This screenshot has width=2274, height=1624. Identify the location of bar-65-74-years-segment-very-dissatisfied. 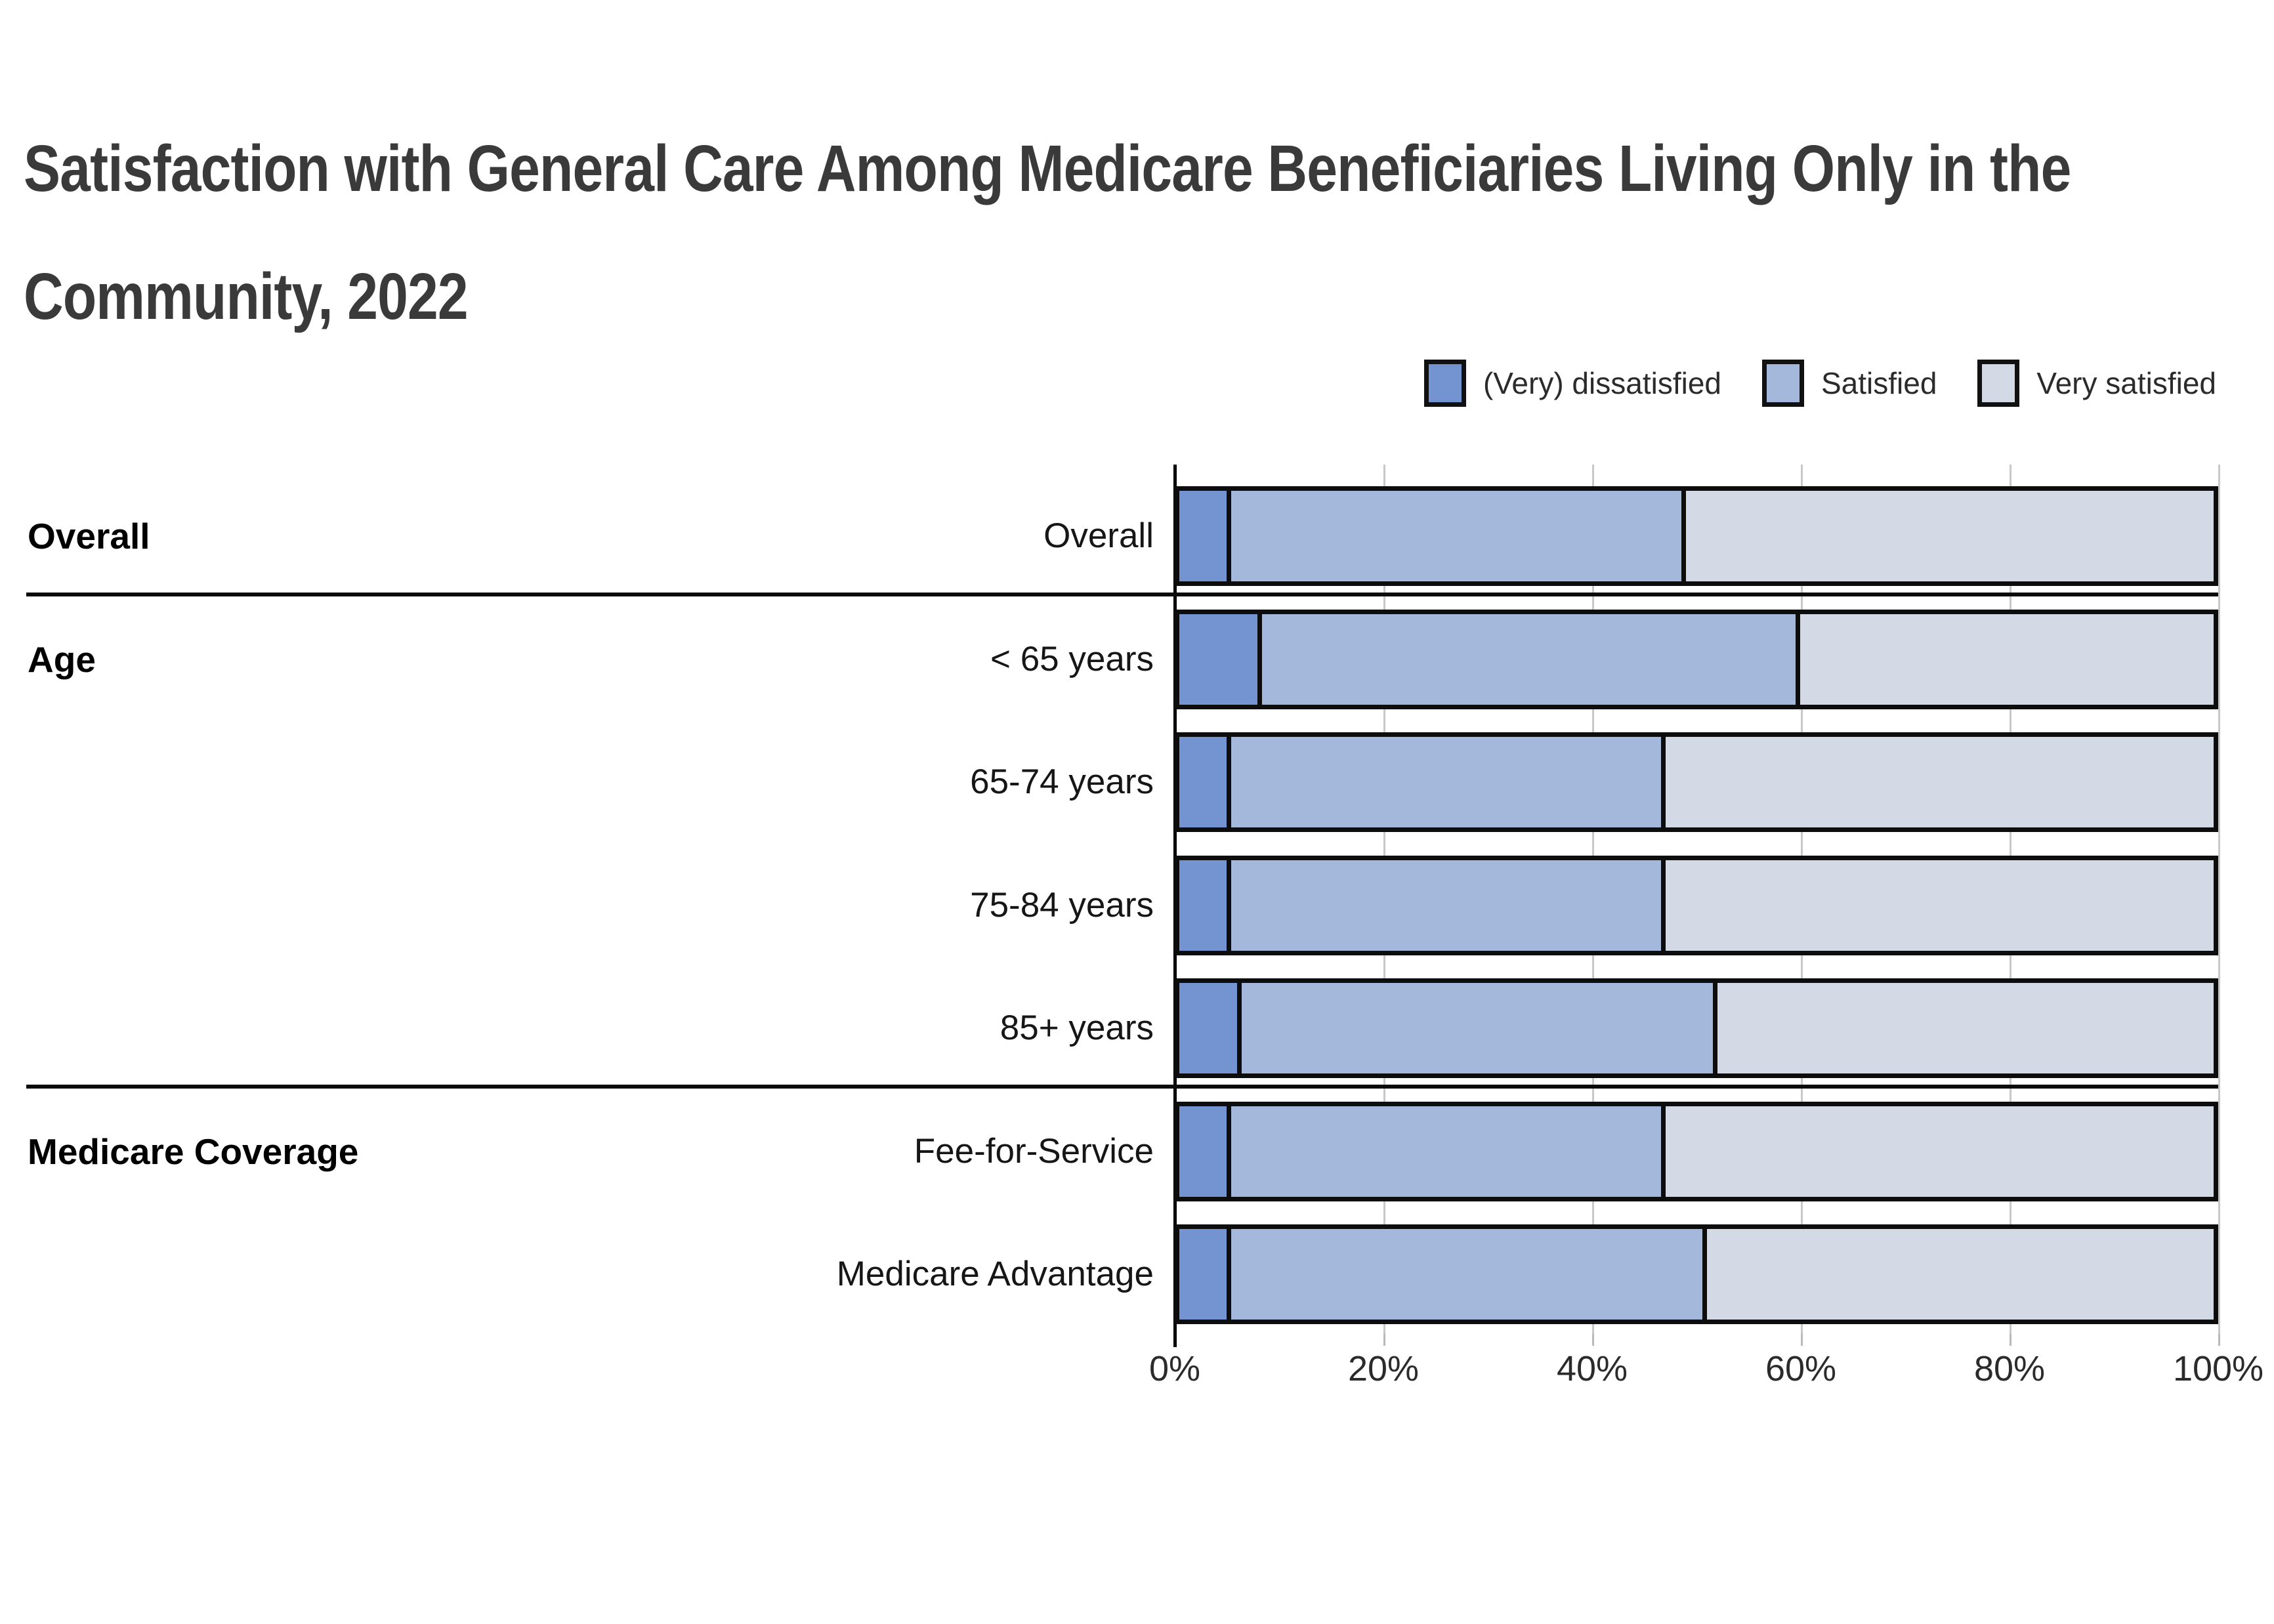
(1205, 782).